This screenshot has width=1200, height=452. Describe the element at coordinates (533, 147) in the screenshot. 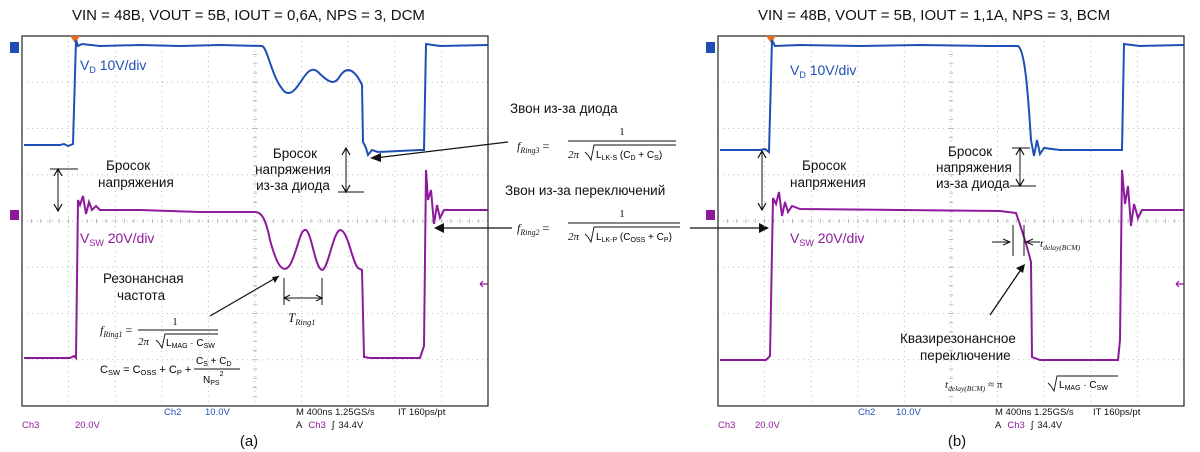

I see `svg-text: fRing3 =` at that location.